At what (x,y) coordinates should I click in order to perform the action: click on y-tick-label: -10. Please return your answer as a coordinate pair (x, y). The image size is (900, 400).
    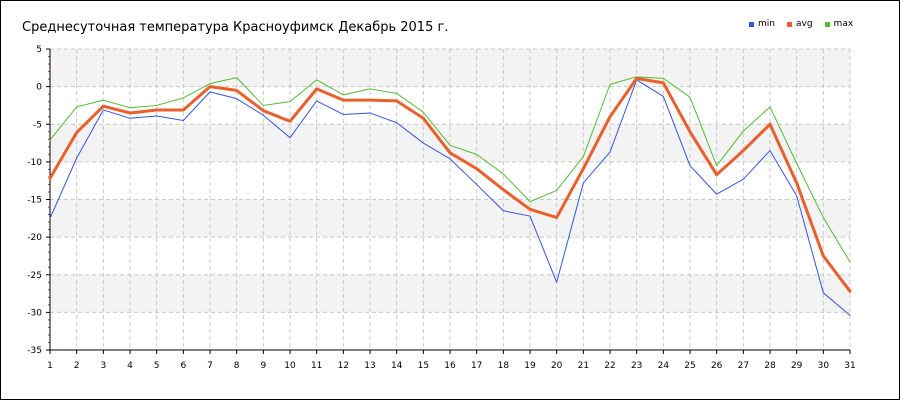
    Looking at the image, I should click on (34, 163).